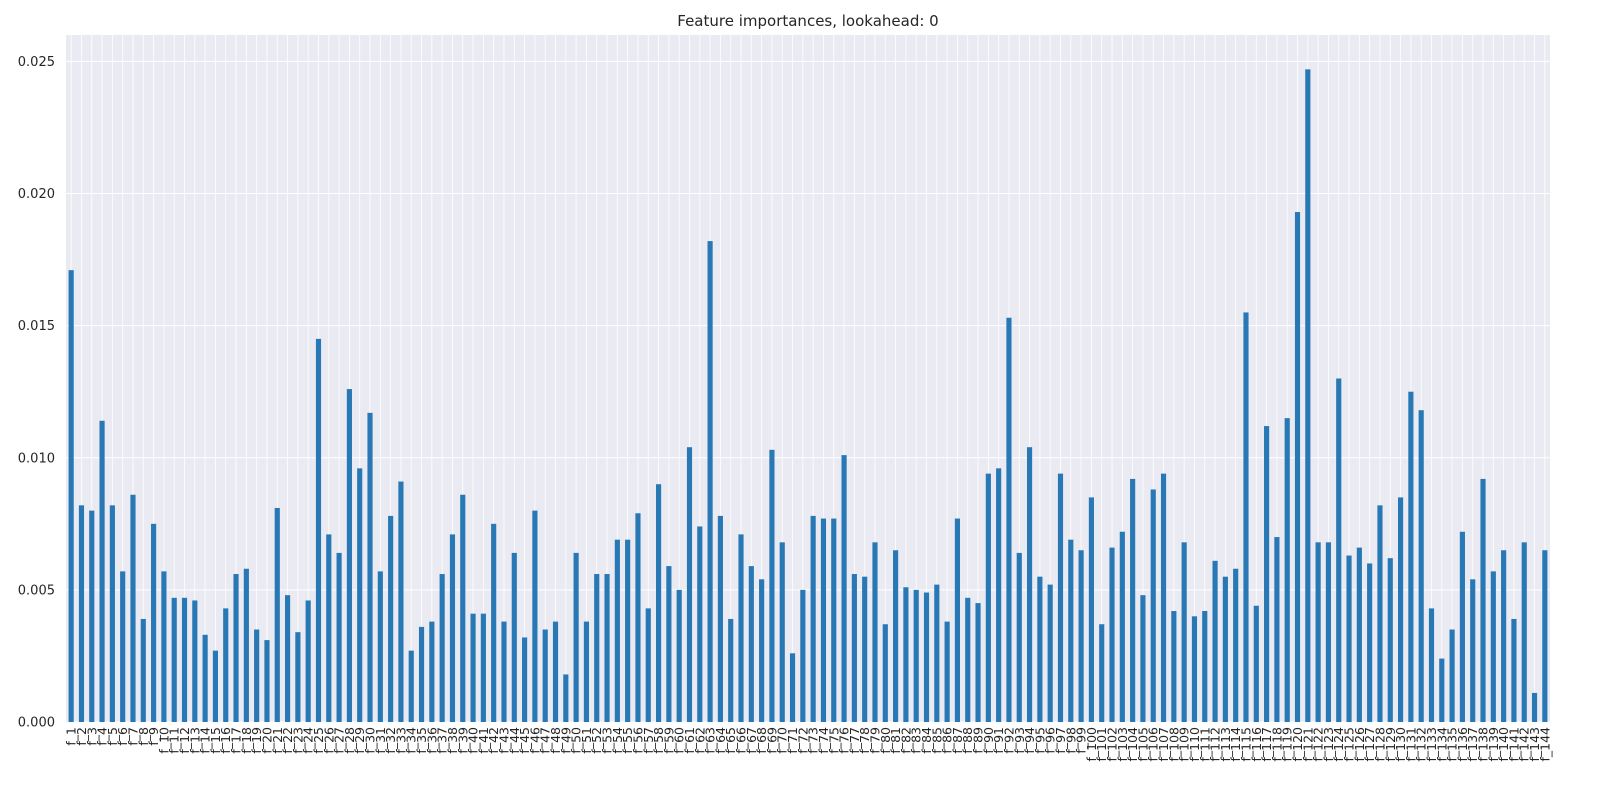  What do you see at coordinates (1503, 744) in the screenshot?
I see `x-tick-label: f_140` at bounding box center [1503, 744].